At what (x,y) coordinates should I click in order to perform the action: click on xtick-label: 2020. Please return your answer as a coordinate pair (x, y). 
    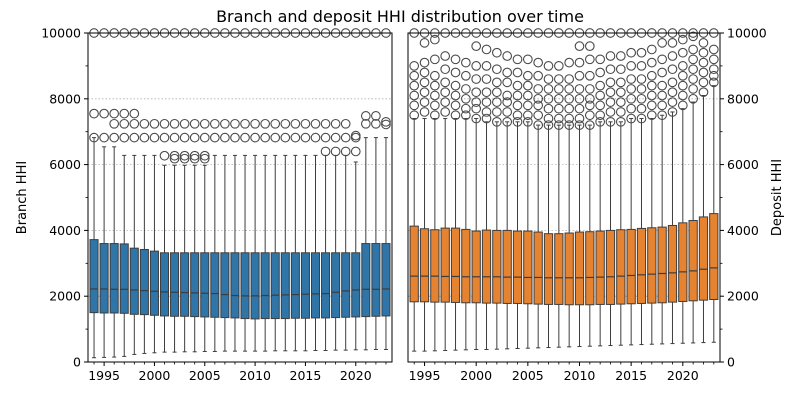
    Looking at the image, I should click on (356, 375).